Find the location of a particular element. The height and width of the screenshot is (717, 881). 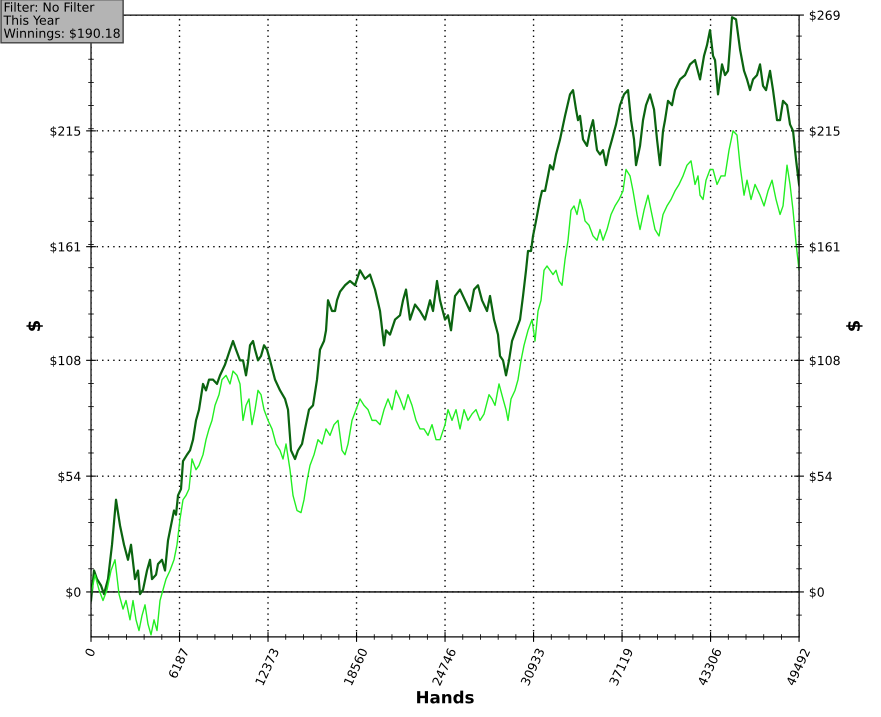

y2-tick-label: $54 is located at coordinates (821, 477).